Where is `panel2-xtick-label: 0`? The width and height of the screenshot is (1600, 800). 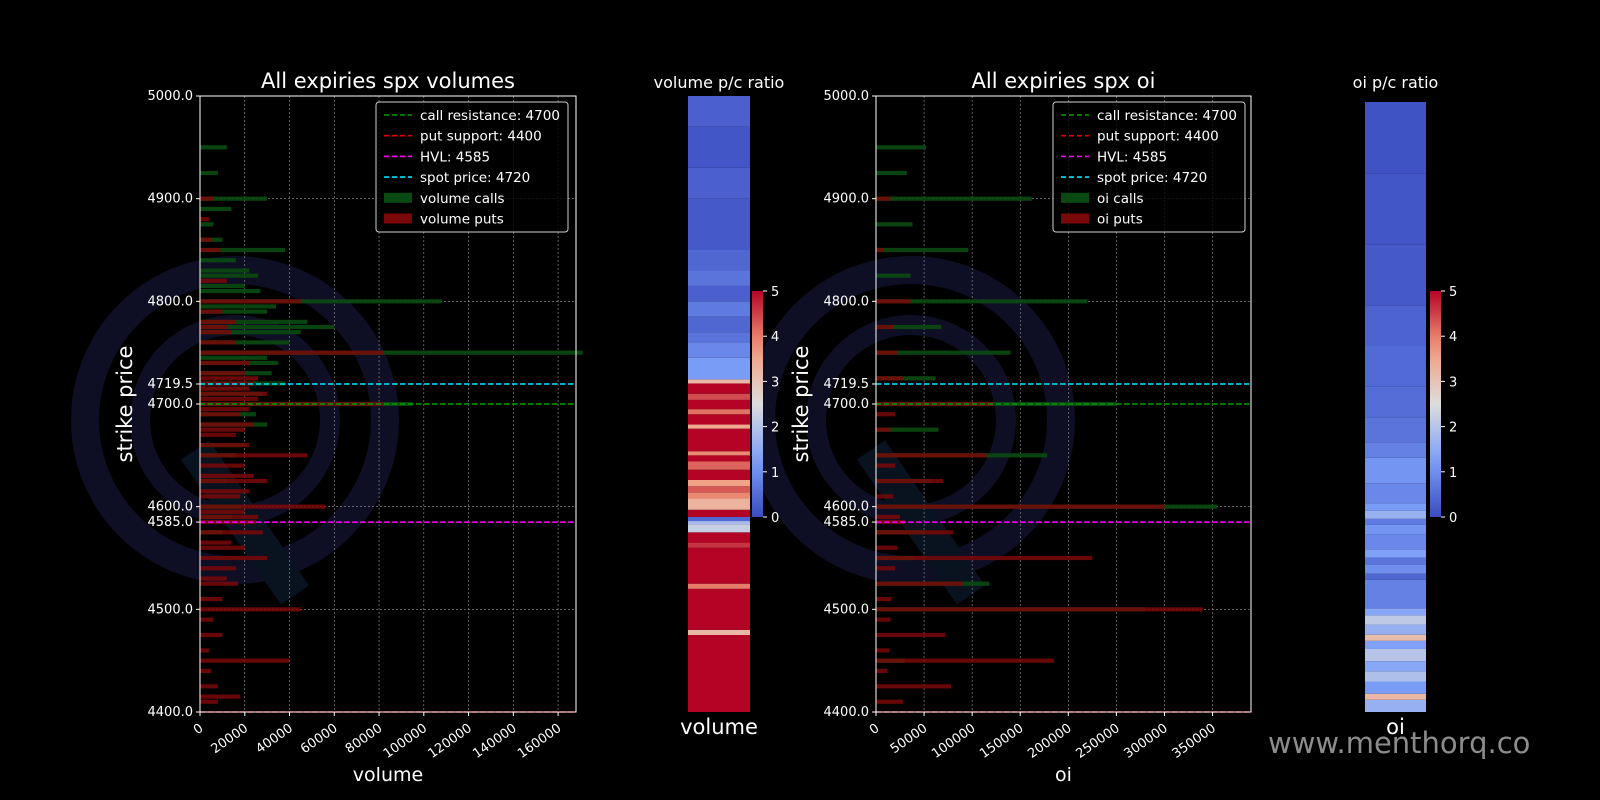
panel2-xtick-label: 0 is located at coordinates (874, 729).